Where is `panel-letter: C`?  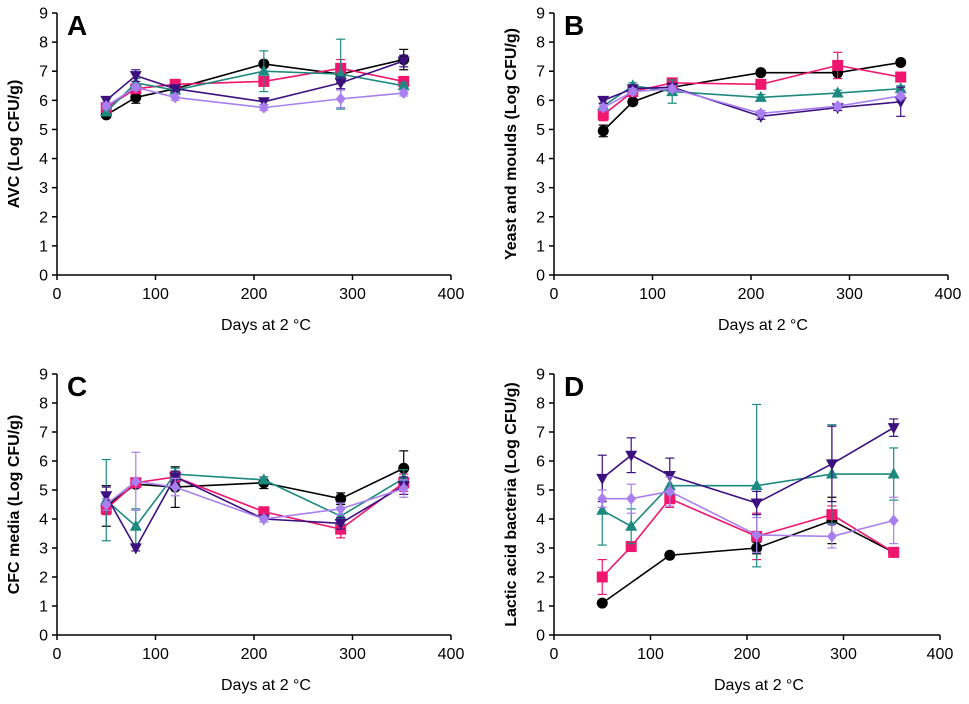
panel-letter: C is located at coordinates (77, 386).